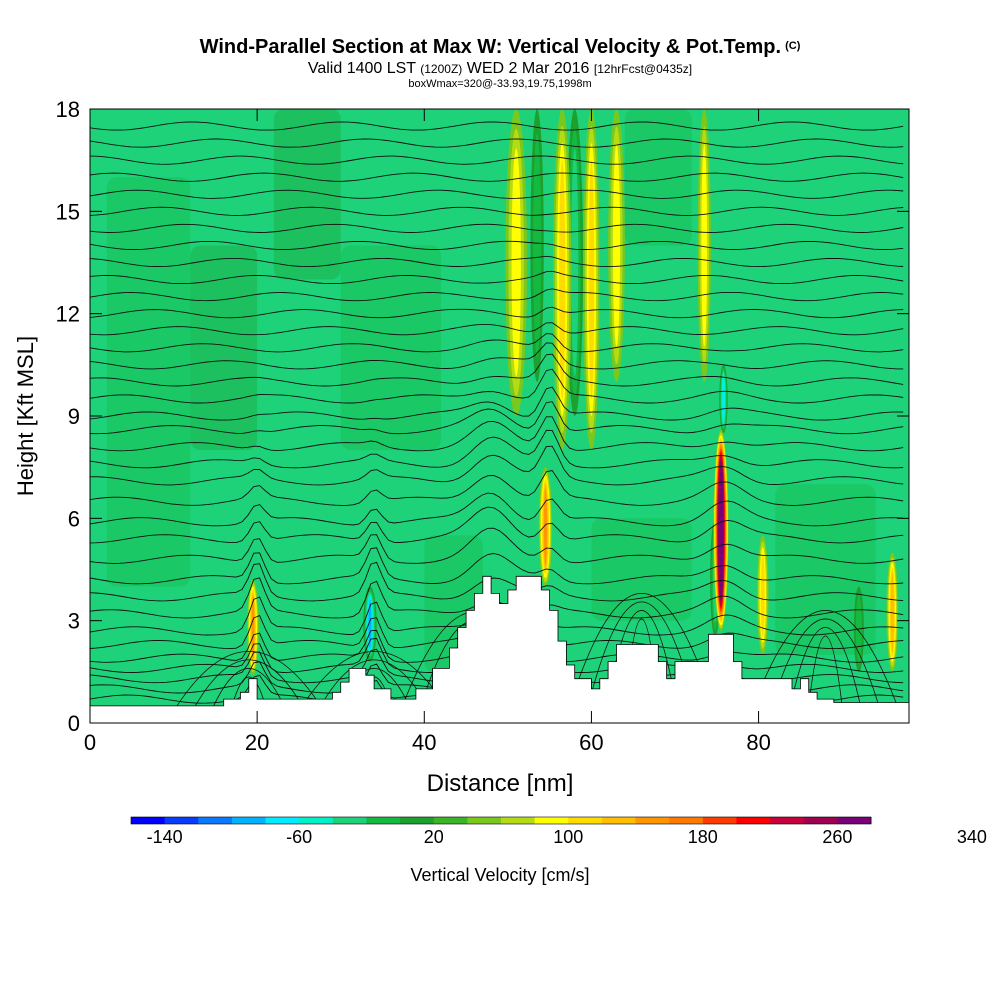 The height and width of the screenshot is (1000, 1000). Describe the element at coordinates (424, 742) in the screenshot. I see `x-tick-label: 40` at that location.